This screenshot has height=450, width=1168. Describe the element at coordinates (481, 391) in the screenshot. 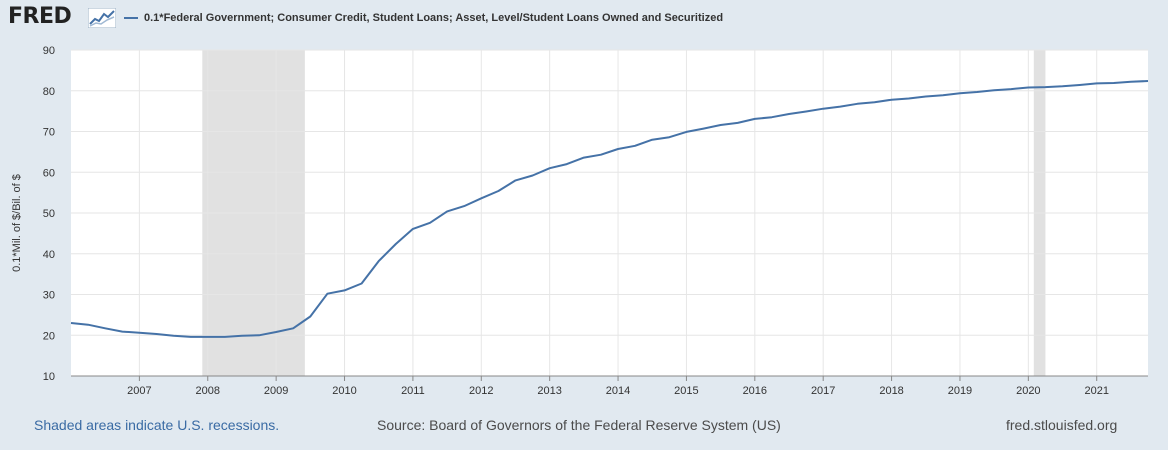

I see `x-tick-label: 2012` at that location.